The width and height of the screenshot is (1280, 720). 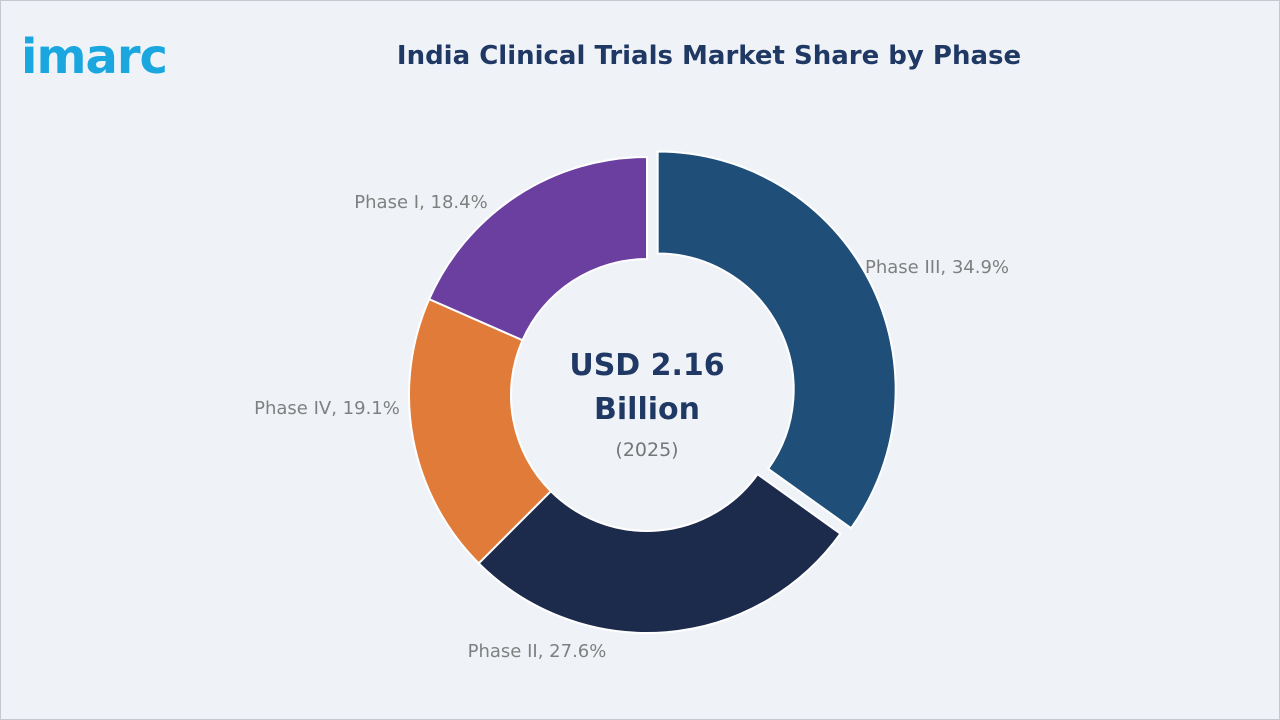 I want to click on logo-text: imarc, so click(x=94, y=55).